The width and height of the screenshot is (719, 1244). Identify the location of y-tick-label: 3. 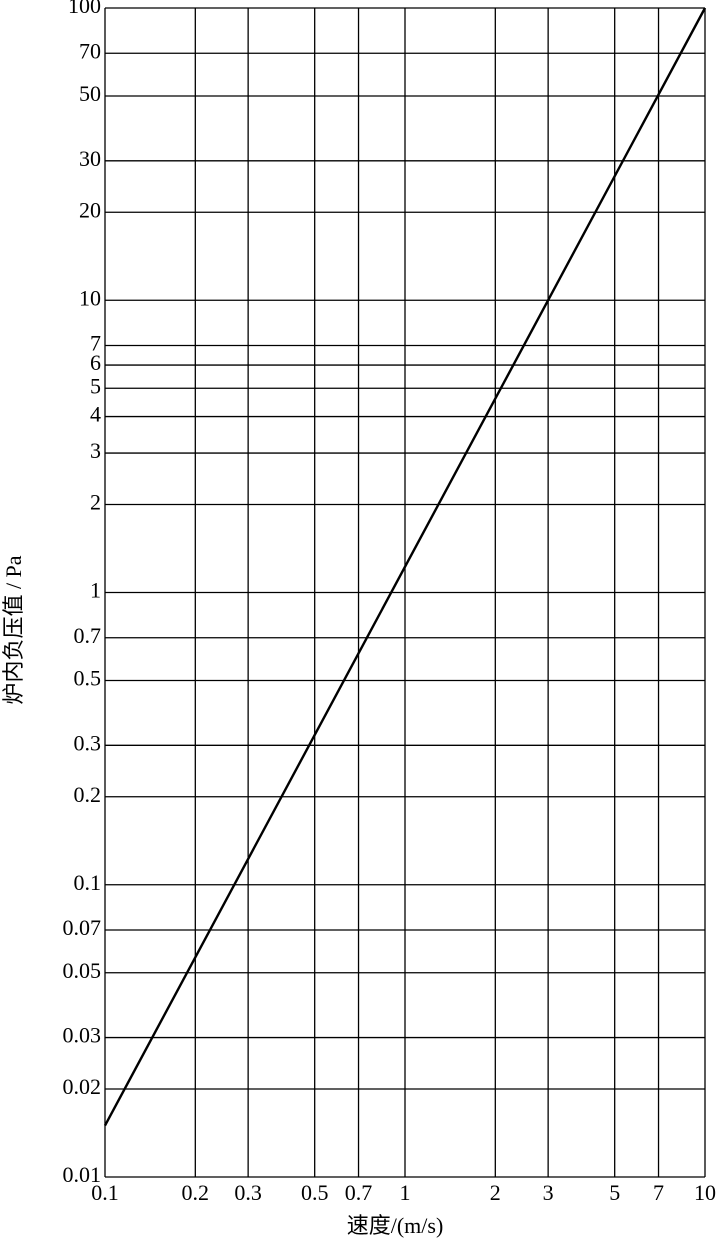
(95, 450).